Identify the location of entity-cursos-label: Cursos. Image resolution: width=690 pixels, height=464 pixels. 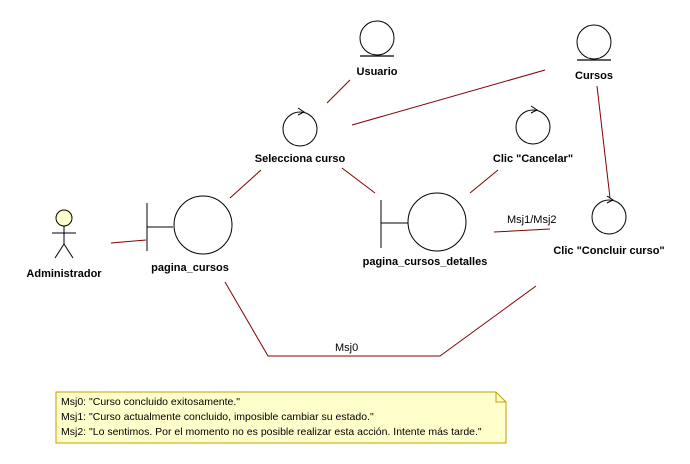
(594, 76).